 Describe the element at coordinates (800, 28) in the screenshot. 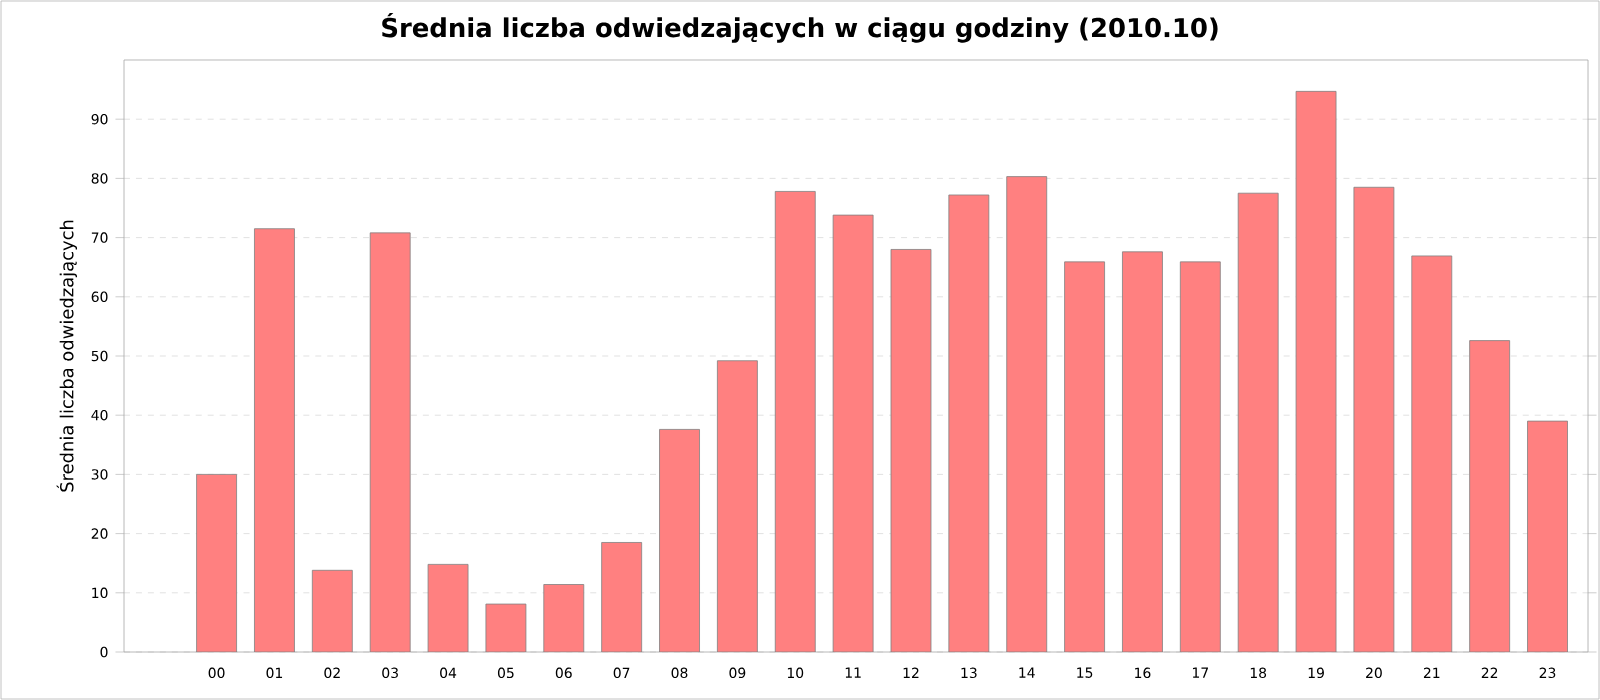

I see `chart-title: Średnia liczba odwiedzających w ciągu godziny (2010.10)` at that location.